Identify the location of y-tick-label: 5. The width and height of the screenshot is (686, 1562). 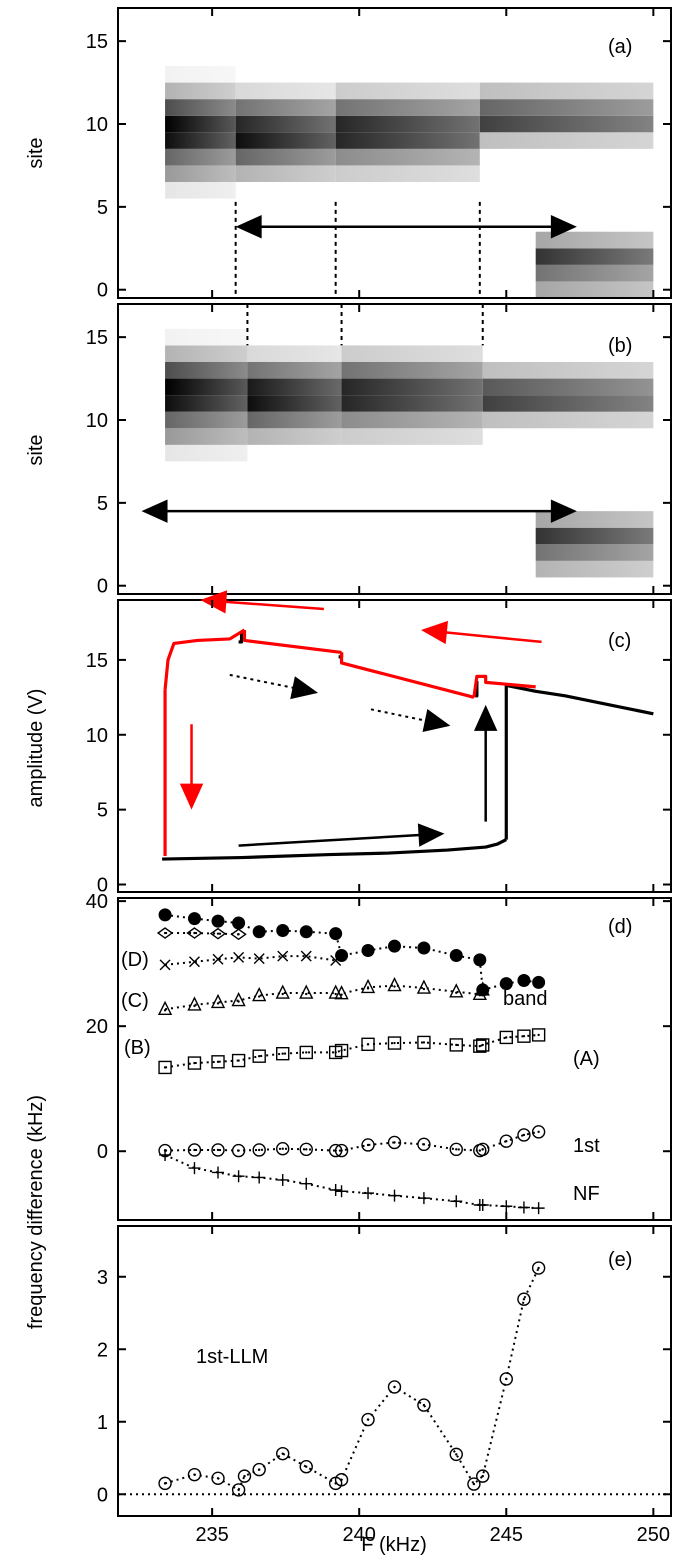
(102, 504).